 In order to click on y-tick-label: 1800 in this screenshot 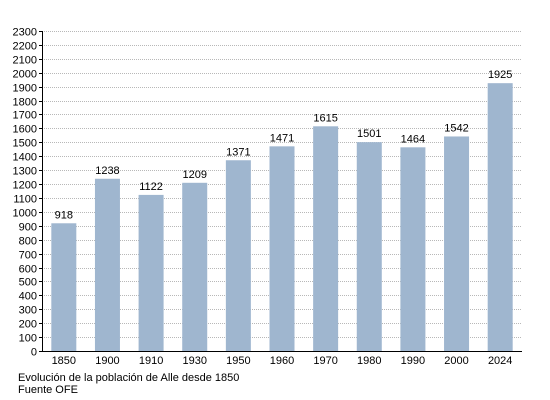, I will do `click(25, 103)`.